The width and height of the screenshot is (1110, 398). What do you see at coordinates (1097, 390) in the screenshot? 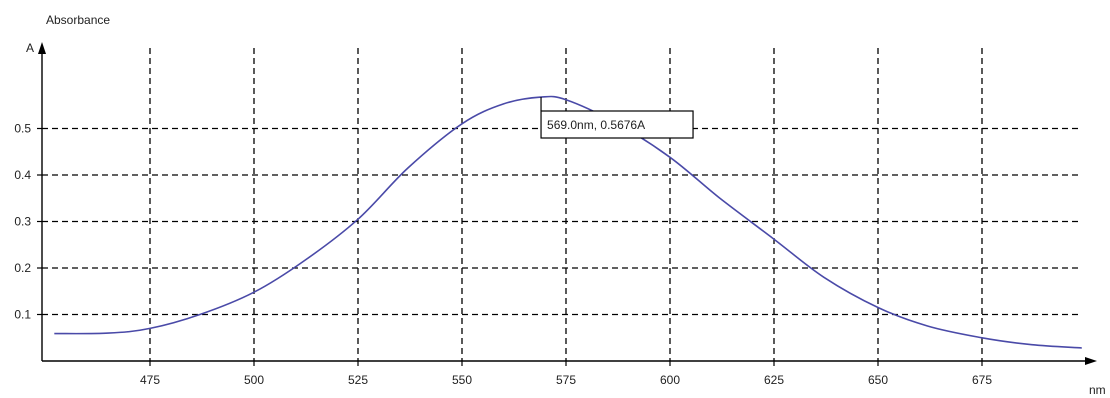
I see `x-axis-unit-label: nm` at bounding box center [1097, 390].